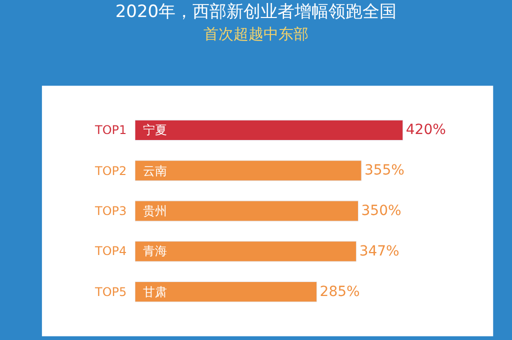 Image resolution: width=512 pixels, height=340 pixels. Describe the element at coordinates (110, 251) in the screenshot. I see `text: TOP4` at that location.